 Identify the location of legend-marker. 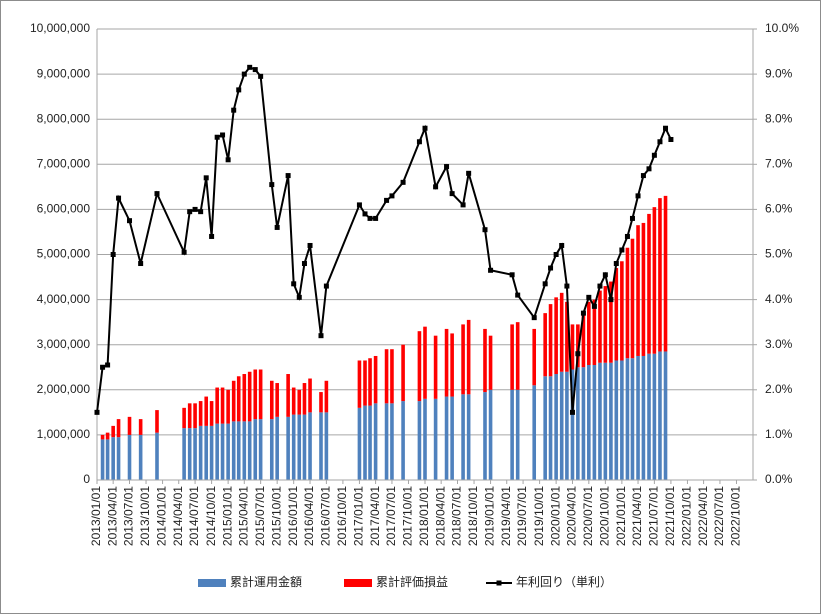
(499, 583).